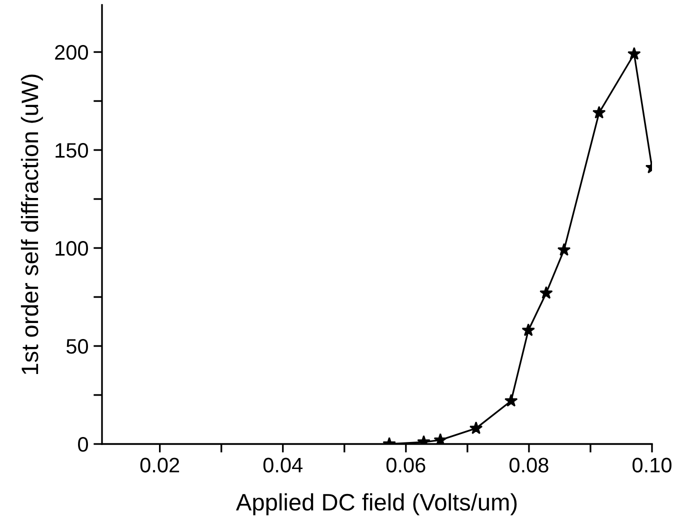  I want to click on y-axis-title: 1st order self diffraction (uW), so click(31, 224).